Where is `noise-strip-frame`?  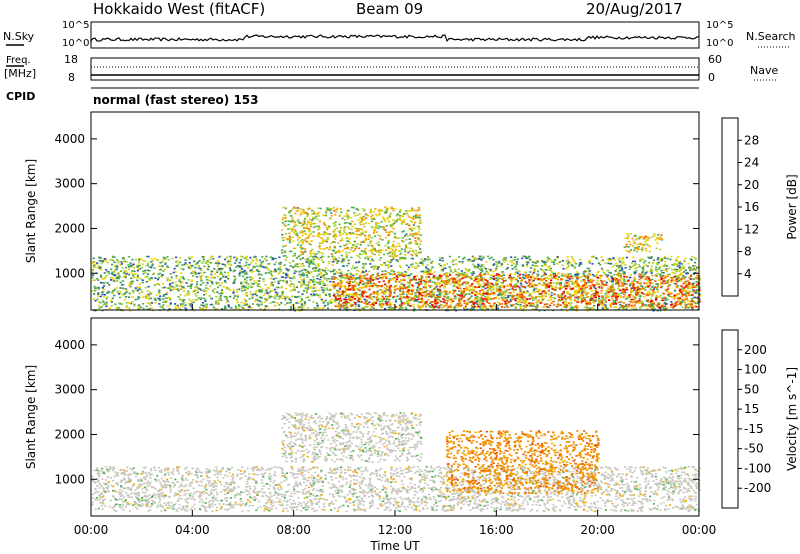 noise-strip-frame is located at coordinates (395, 35).